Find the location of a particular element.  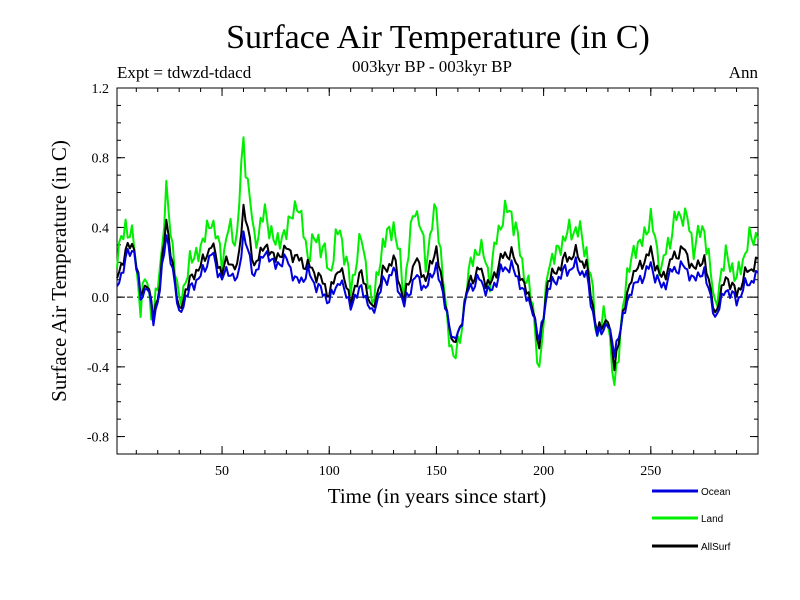

period-label: 003kyr BP - 003kyr BP is located at coordinates (432, 66).